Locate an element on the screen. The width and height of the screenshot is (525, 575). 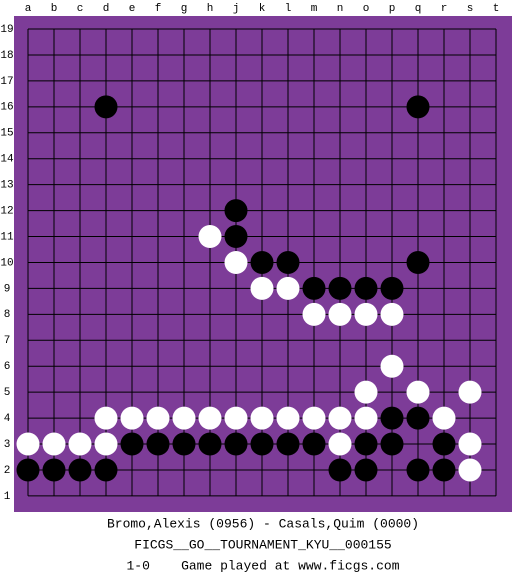
row-label: 19 is located at coordinates (6, 30).